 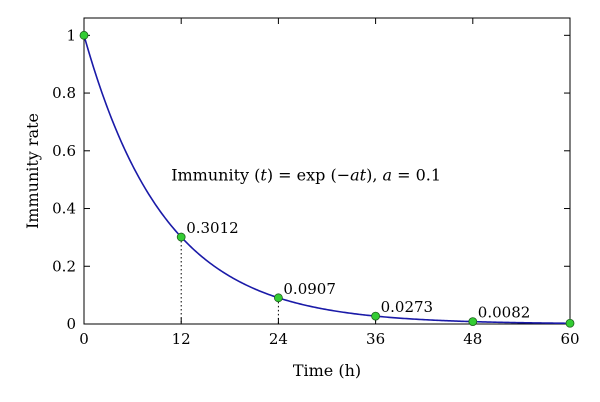 I want to click on x-tick-label: 24, so click(x=278, y=339).